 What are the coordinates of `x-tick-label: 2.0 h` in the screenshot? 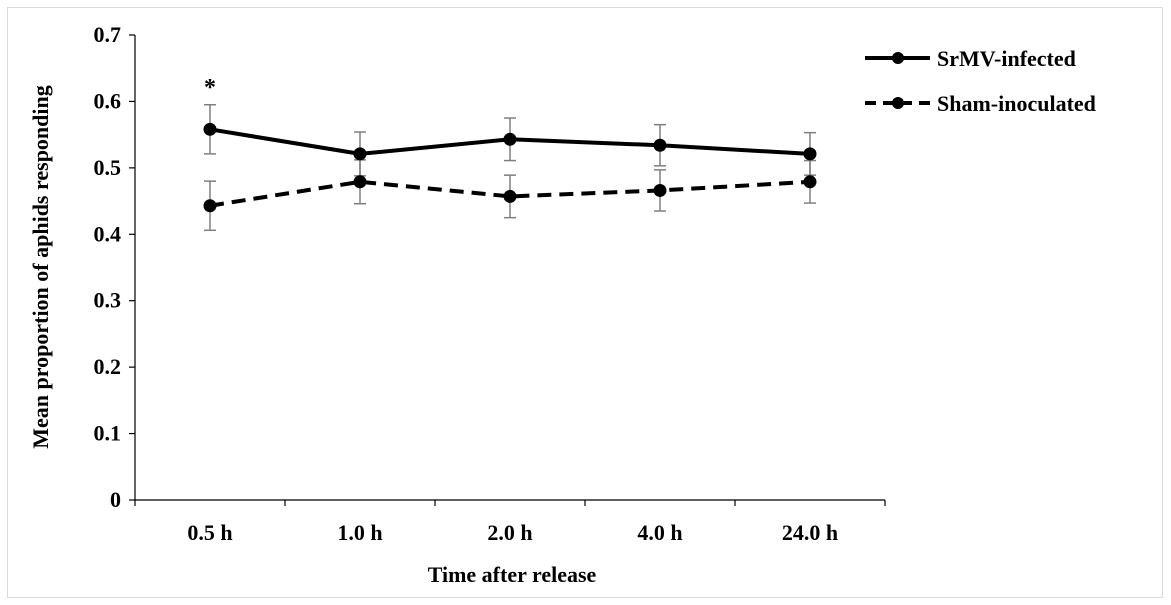 It's located at (509, 532).